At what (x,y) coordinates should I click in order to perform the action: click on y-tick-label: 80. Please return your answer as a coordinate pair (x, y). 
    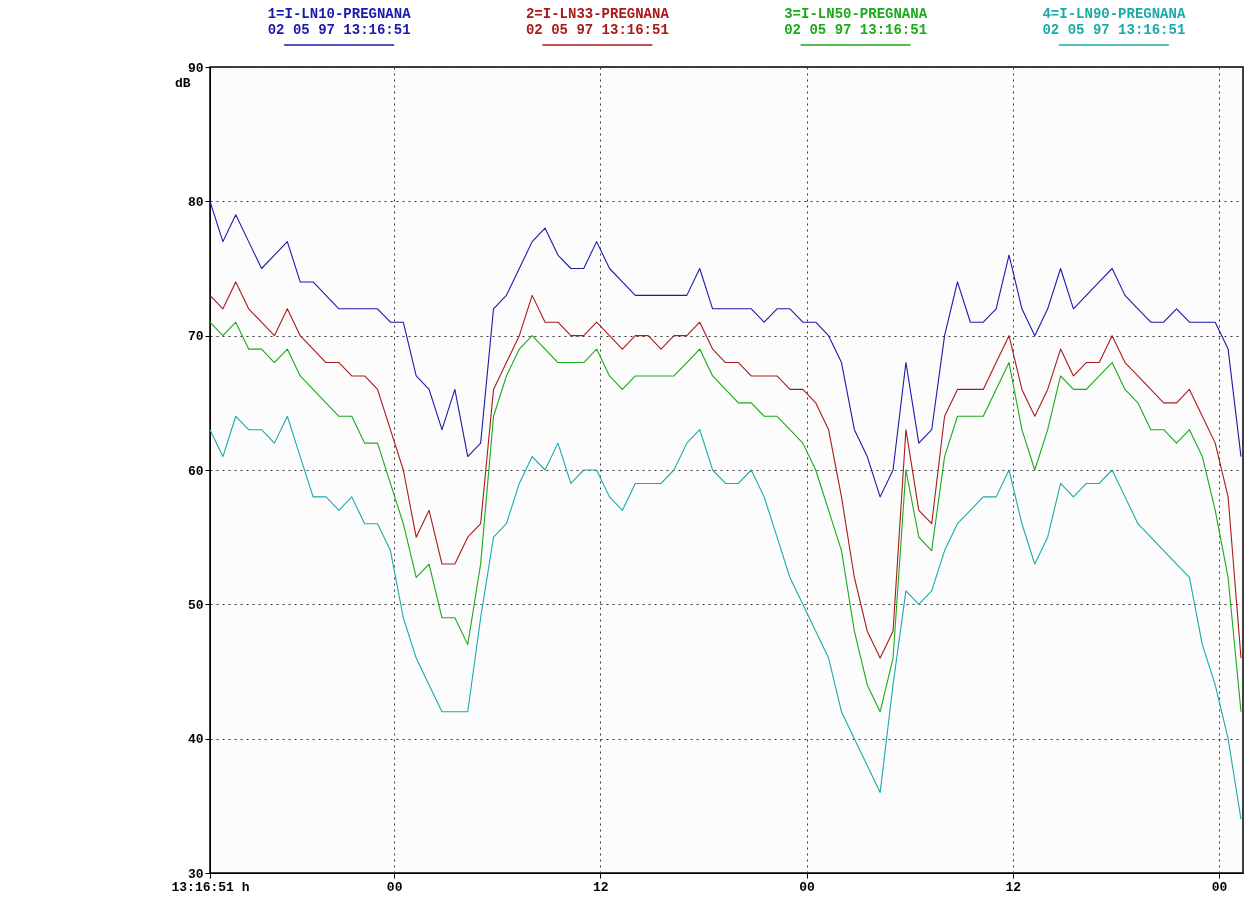
    Looking at the image, I should click on (195, 202).